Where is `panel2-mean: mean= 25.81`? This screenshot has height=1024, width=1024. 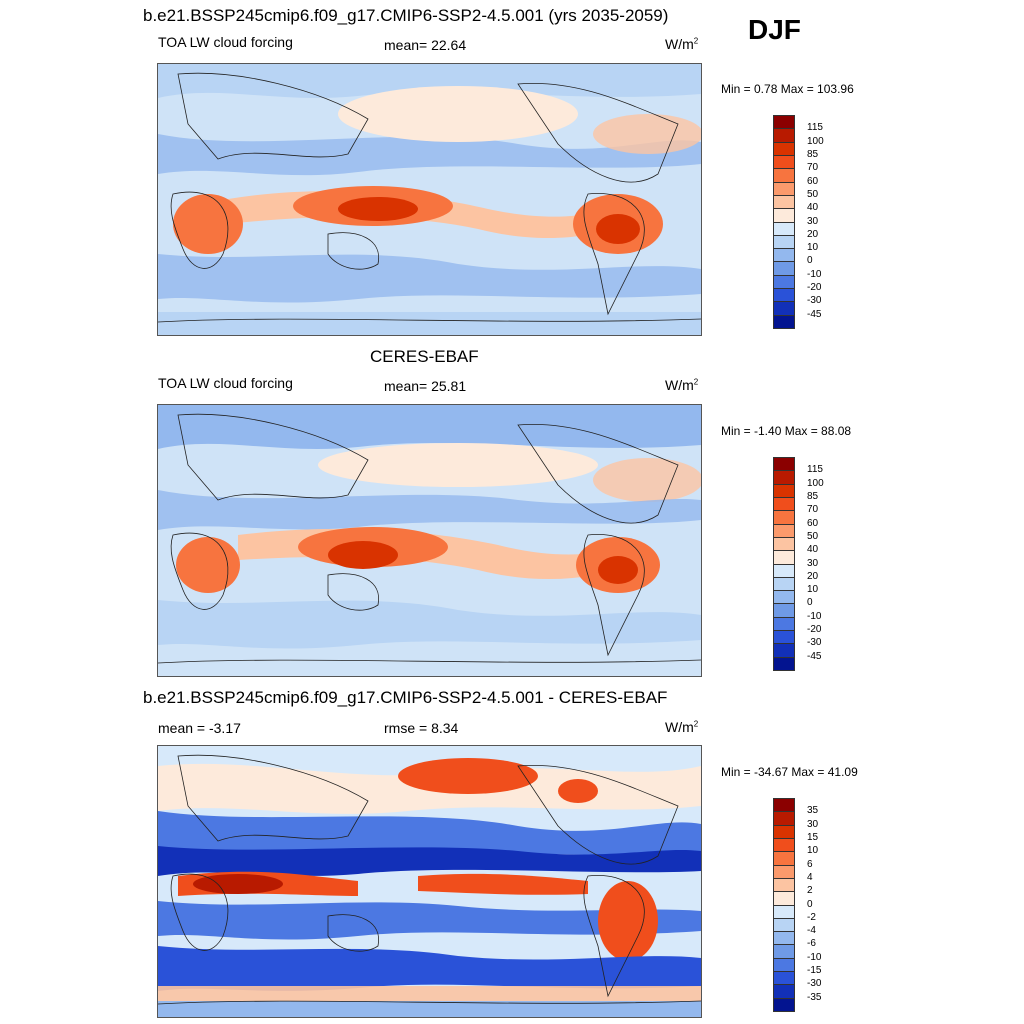 panel2-mean: mean= 25.81 is located at coordinates (425, 386).